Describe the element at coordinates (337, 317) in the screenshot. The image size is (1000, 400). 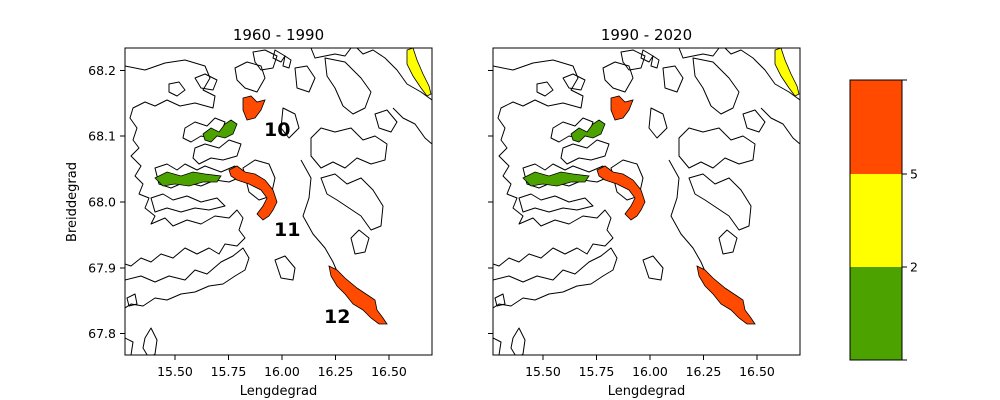
I see `region-label-12: 12` at that location.